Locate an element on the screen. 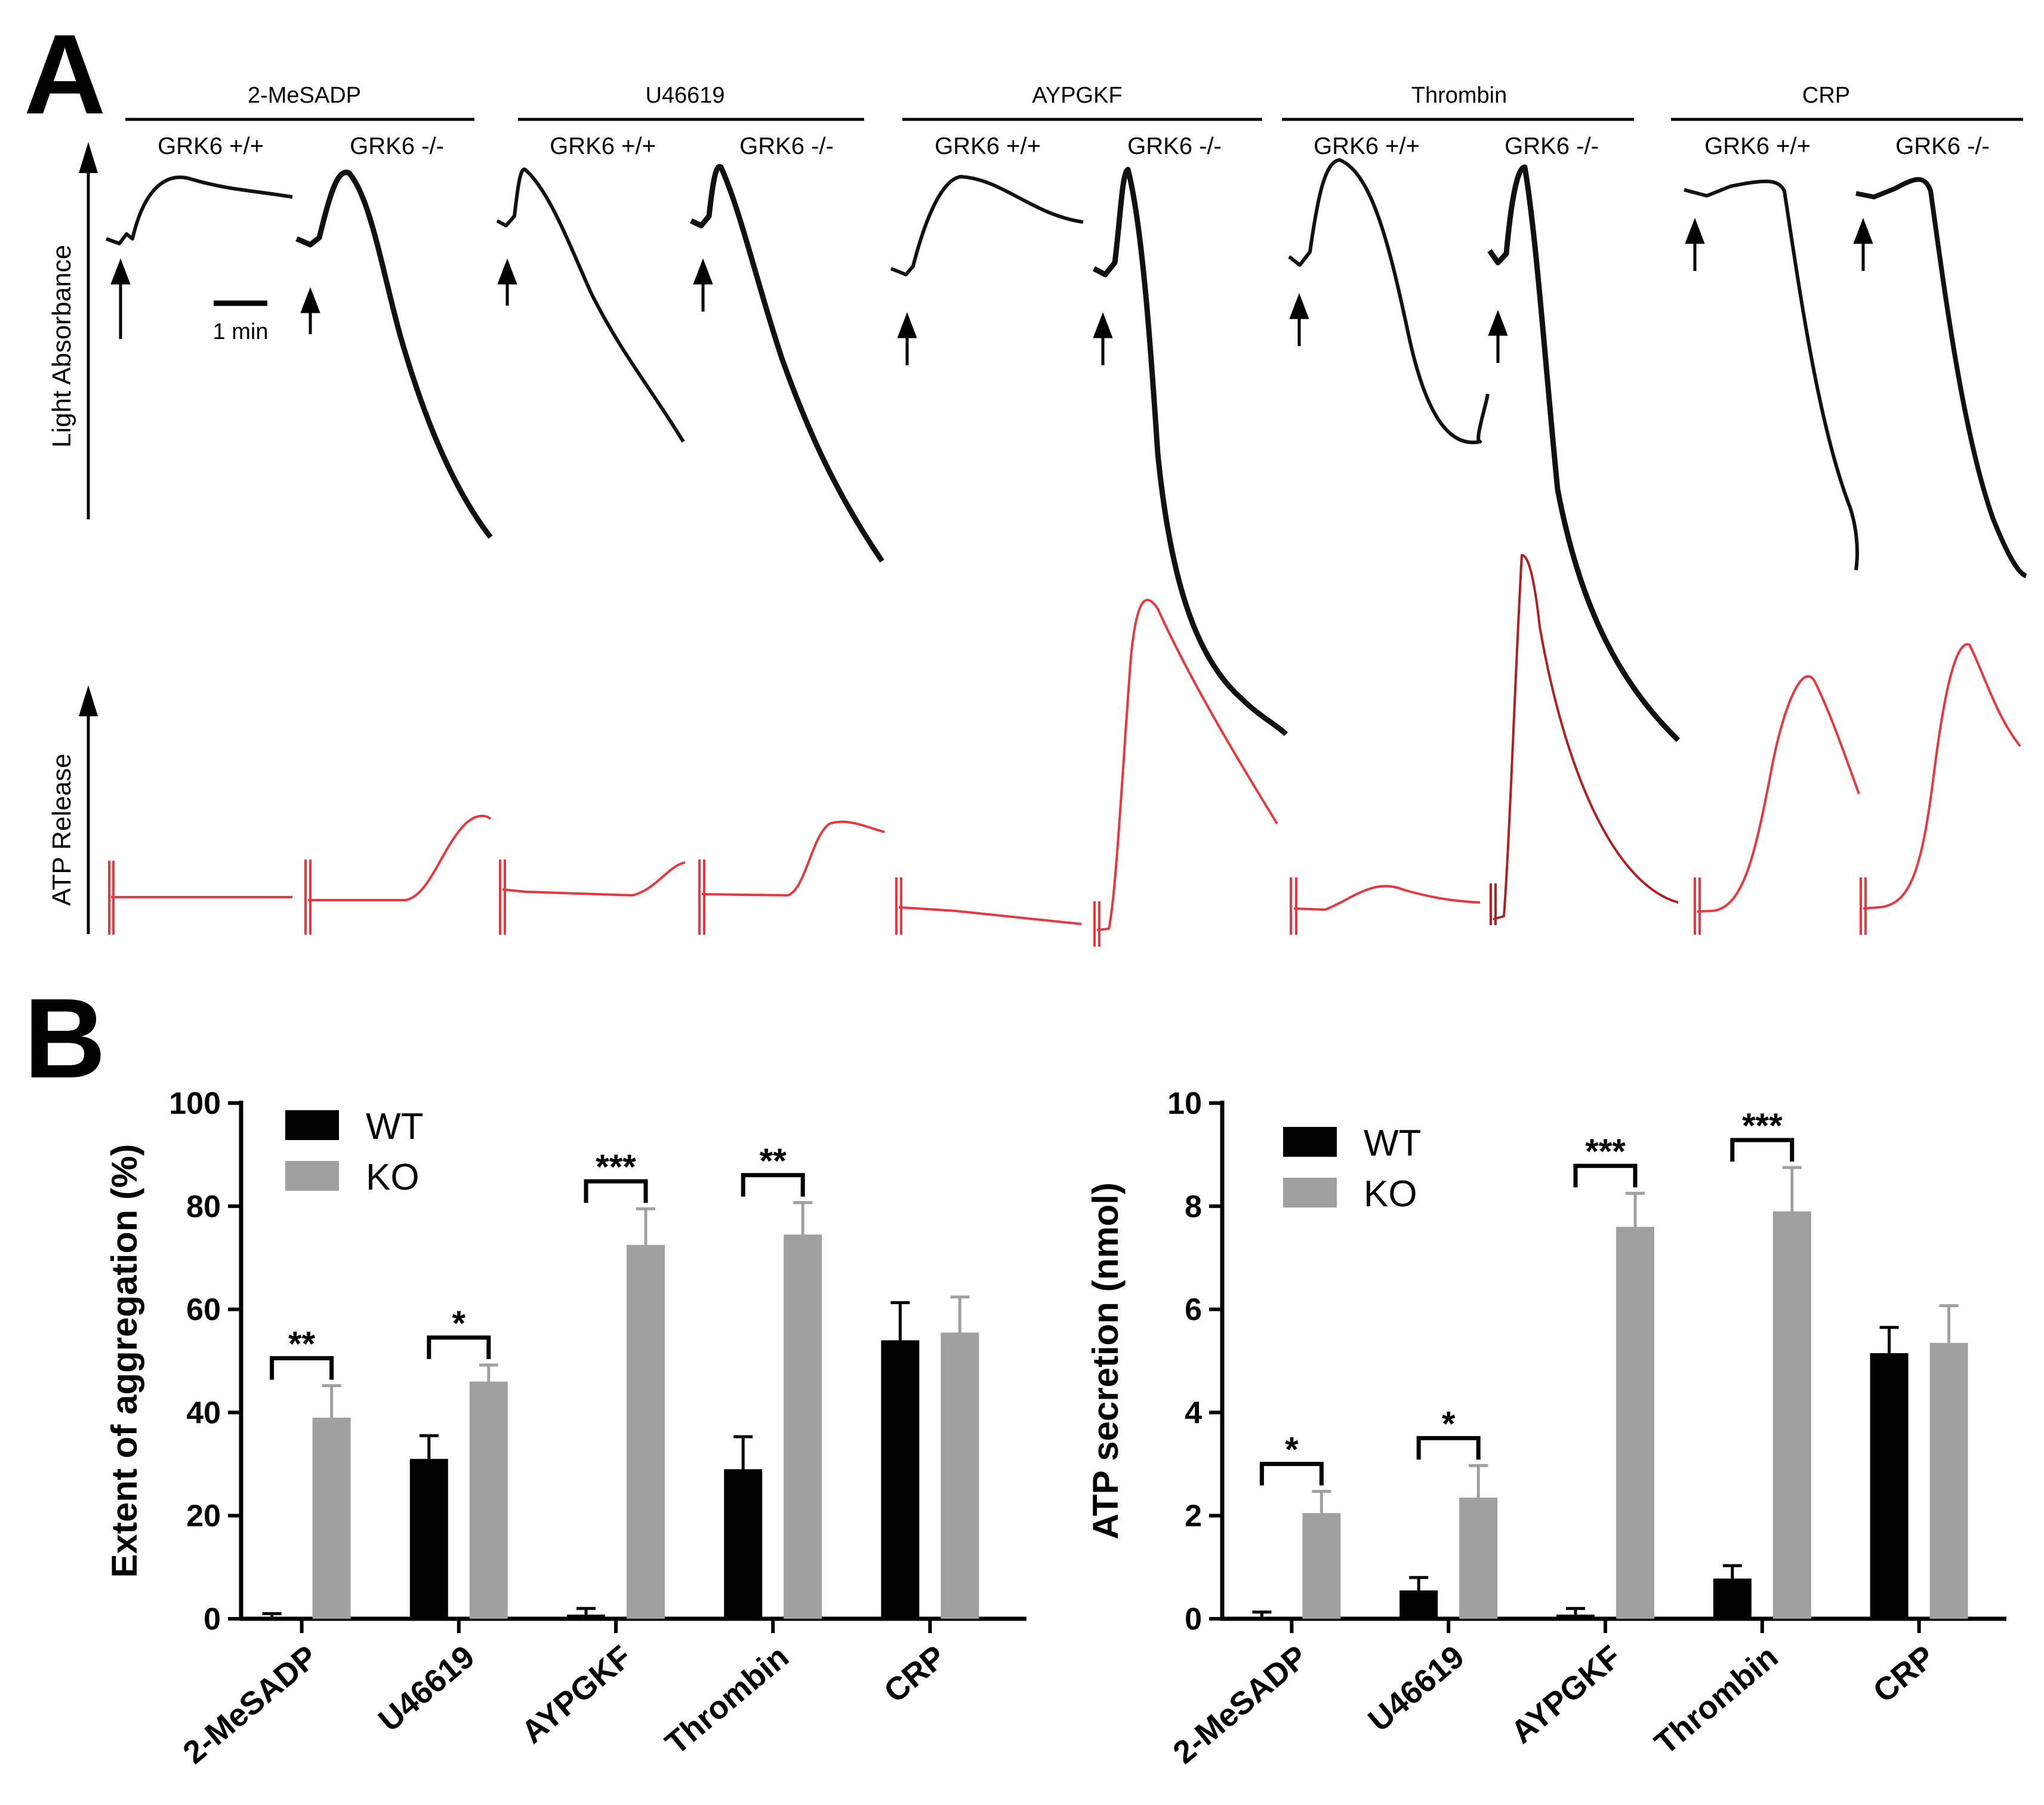 This screenshot has height=1805, width=2044. bar-ko-crp is located at coordinates (1948, 1480).